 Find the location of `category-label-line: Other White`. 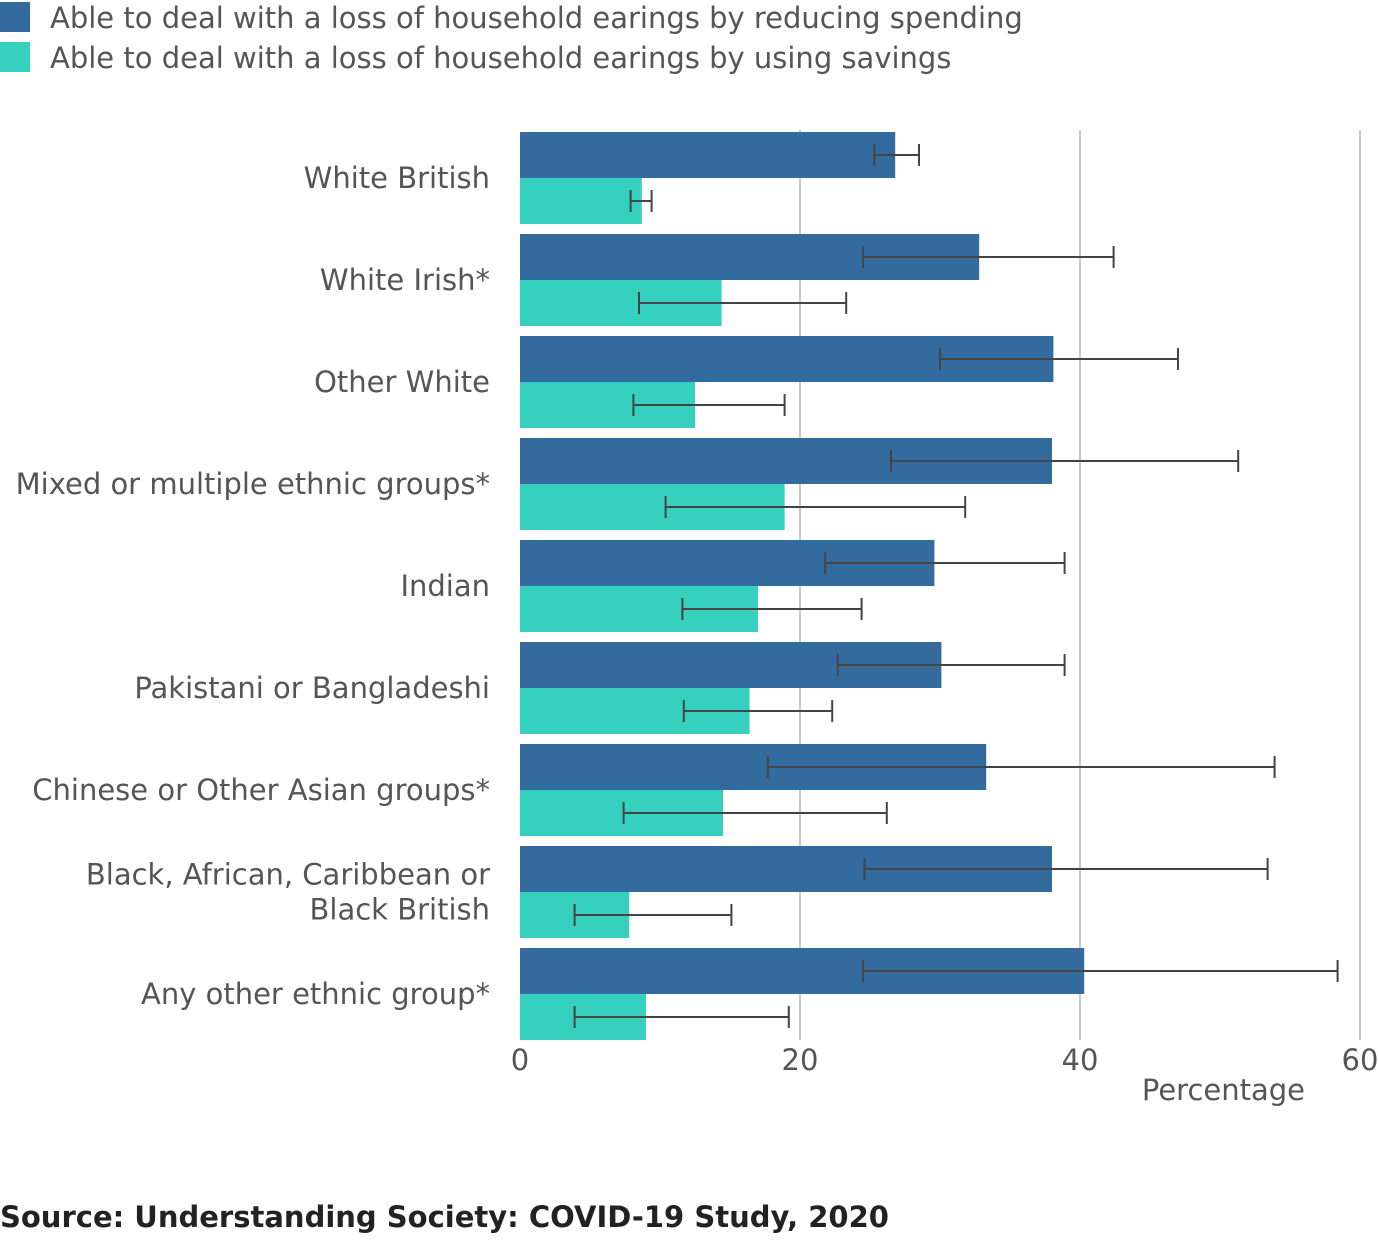

category-label-line: Other White is located at coordinates (402, 382).